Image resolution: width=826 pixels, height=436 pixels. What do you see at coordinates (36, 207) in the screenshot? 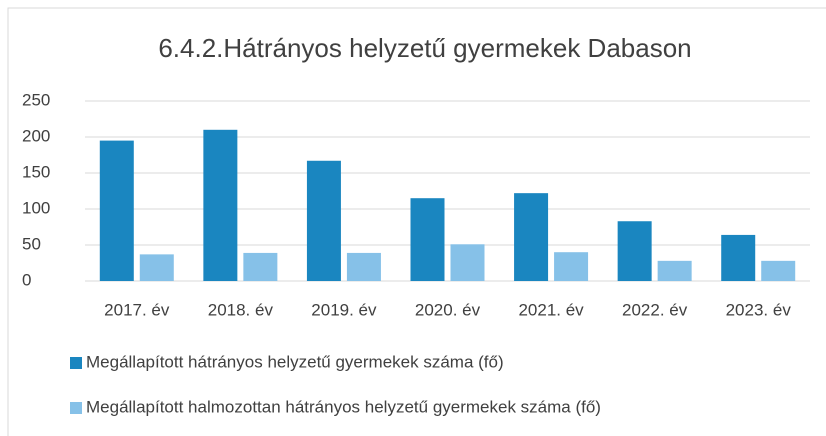
I see `y-tick-label: 100` at bounding box center [36, 207].